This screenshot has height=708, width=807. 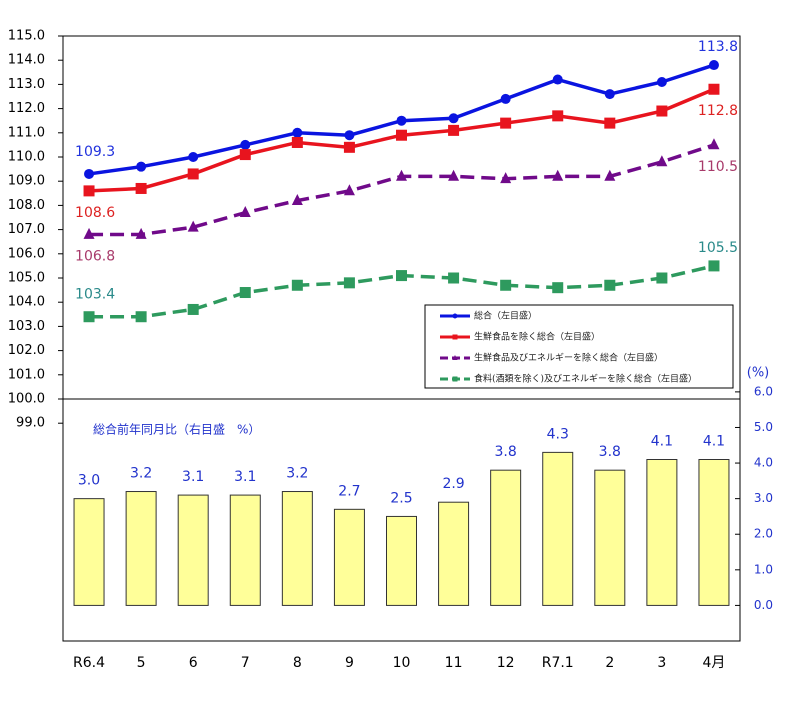 What do you see at coordinates (141, 663) in the screenshot?
I see `x-tick-label: 5` at bounding box center [141, 663].